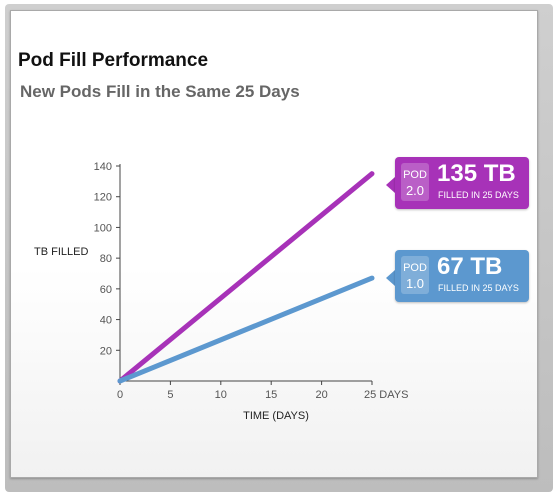  I want to click on pod-tag-version: 1.0, so click(415, 283).